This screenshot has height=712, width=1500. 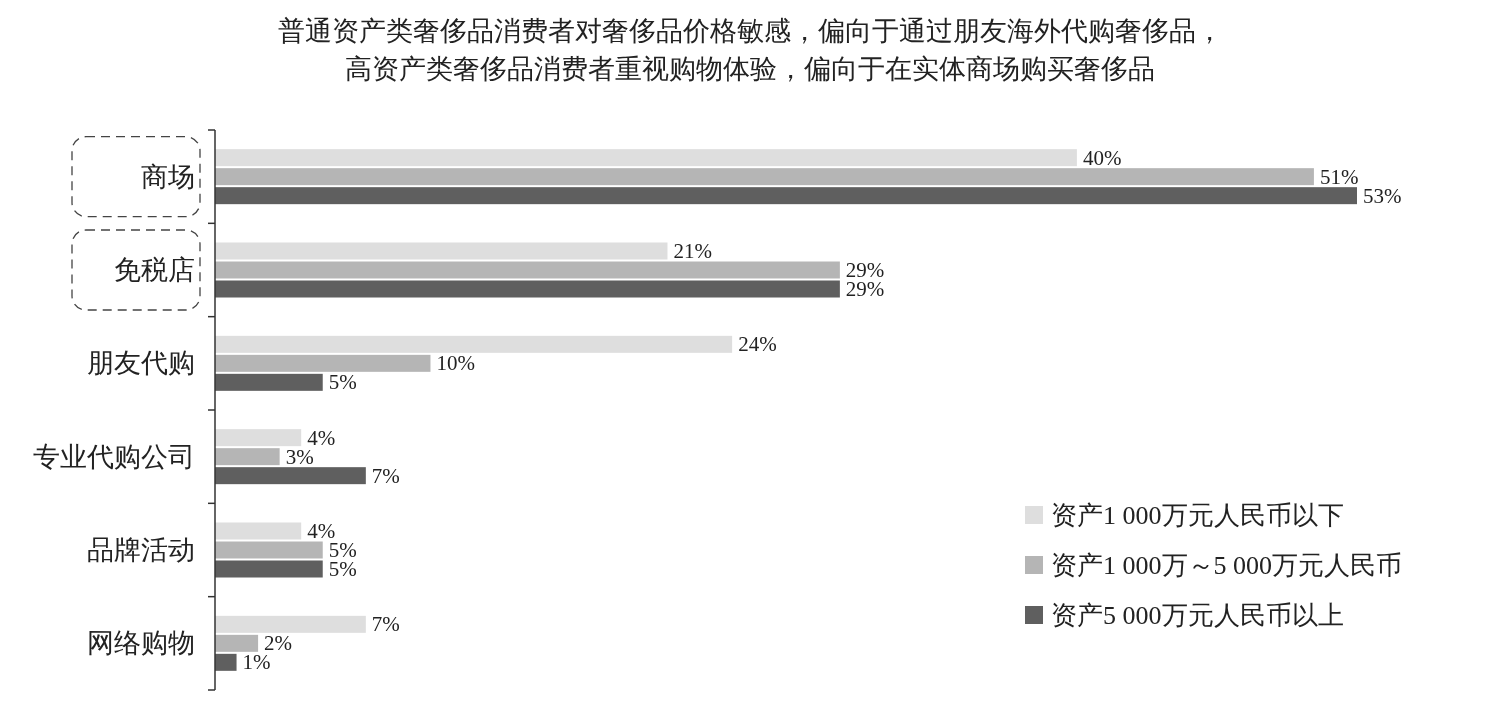 I want to click on y-tick-label: 朋友代购, so click(x=141, y=363).